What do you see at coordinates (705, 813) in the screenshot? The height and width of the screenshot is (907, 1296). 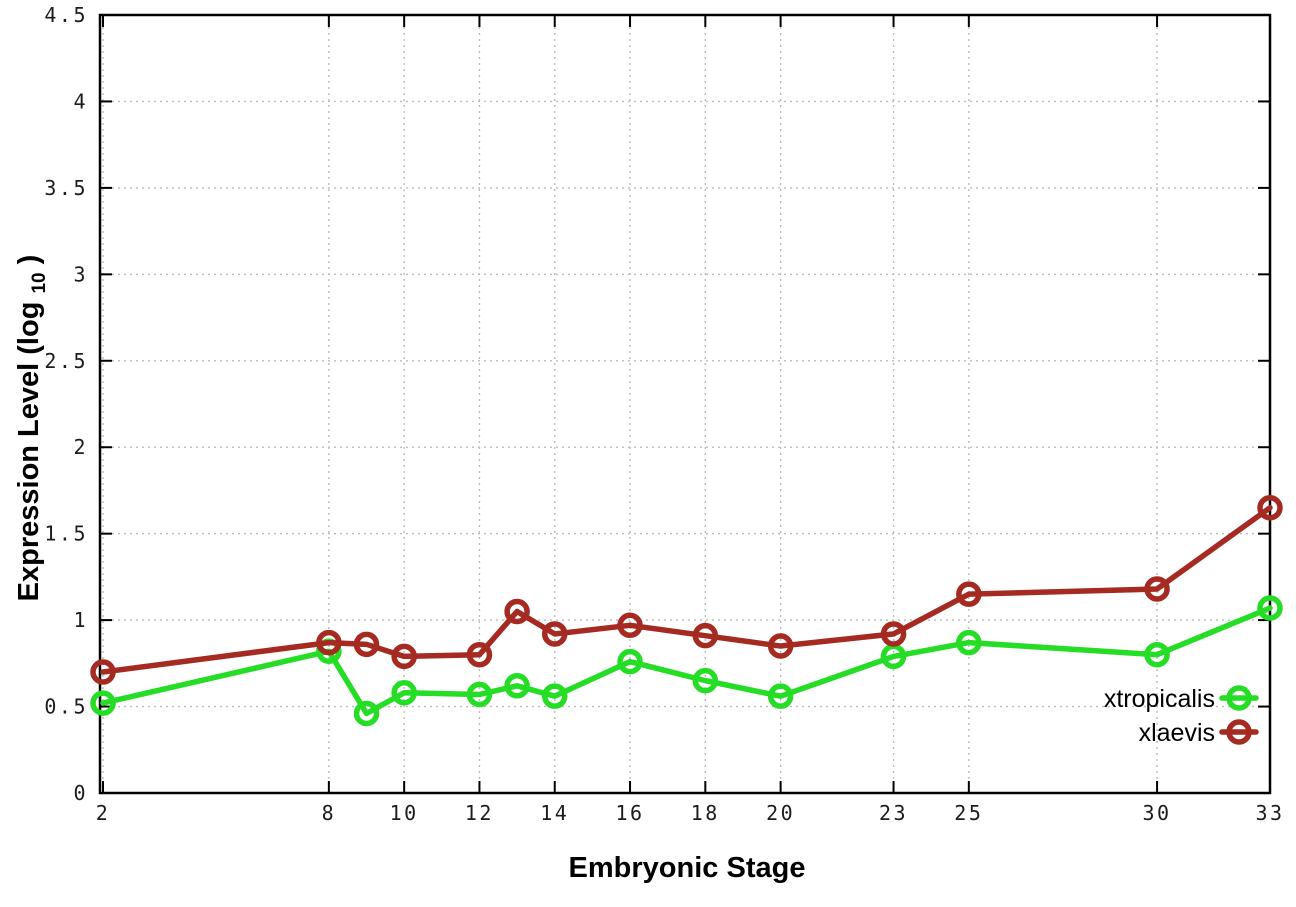 I see `x-tick-label: 18` at bounding box center [705, 813].